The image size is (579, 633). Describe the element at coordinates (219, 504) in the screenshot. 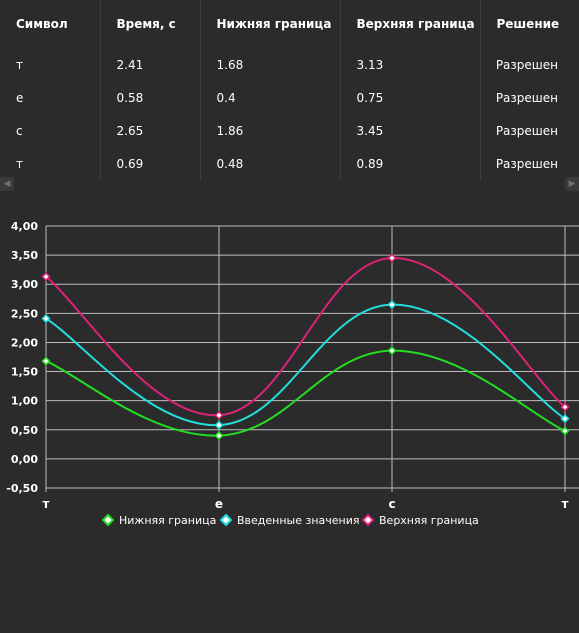

I see `x-tick-label: е` at that location.